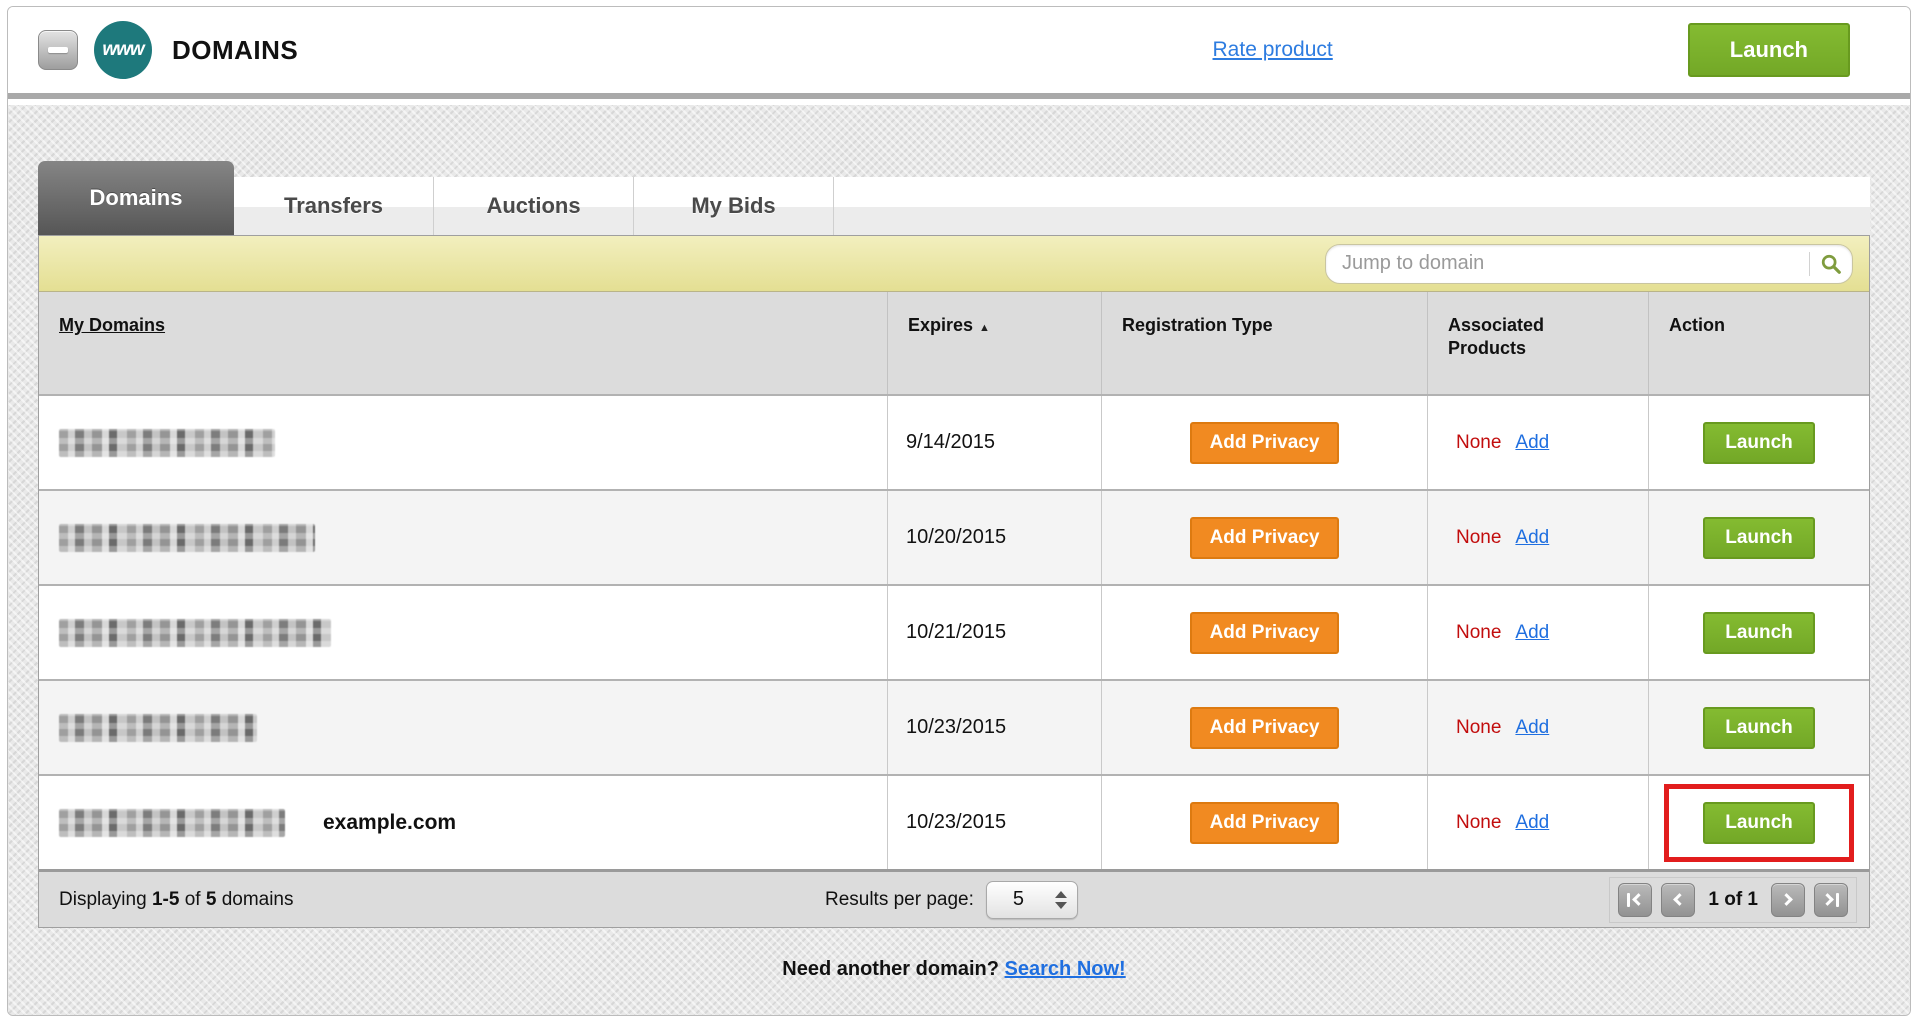 The height and width of the screenshot is (1030, 1918). Describe the element at coordinates (1502, 343) in the screenshot. I see `column-header-associated-products: Associated Products` at that location.